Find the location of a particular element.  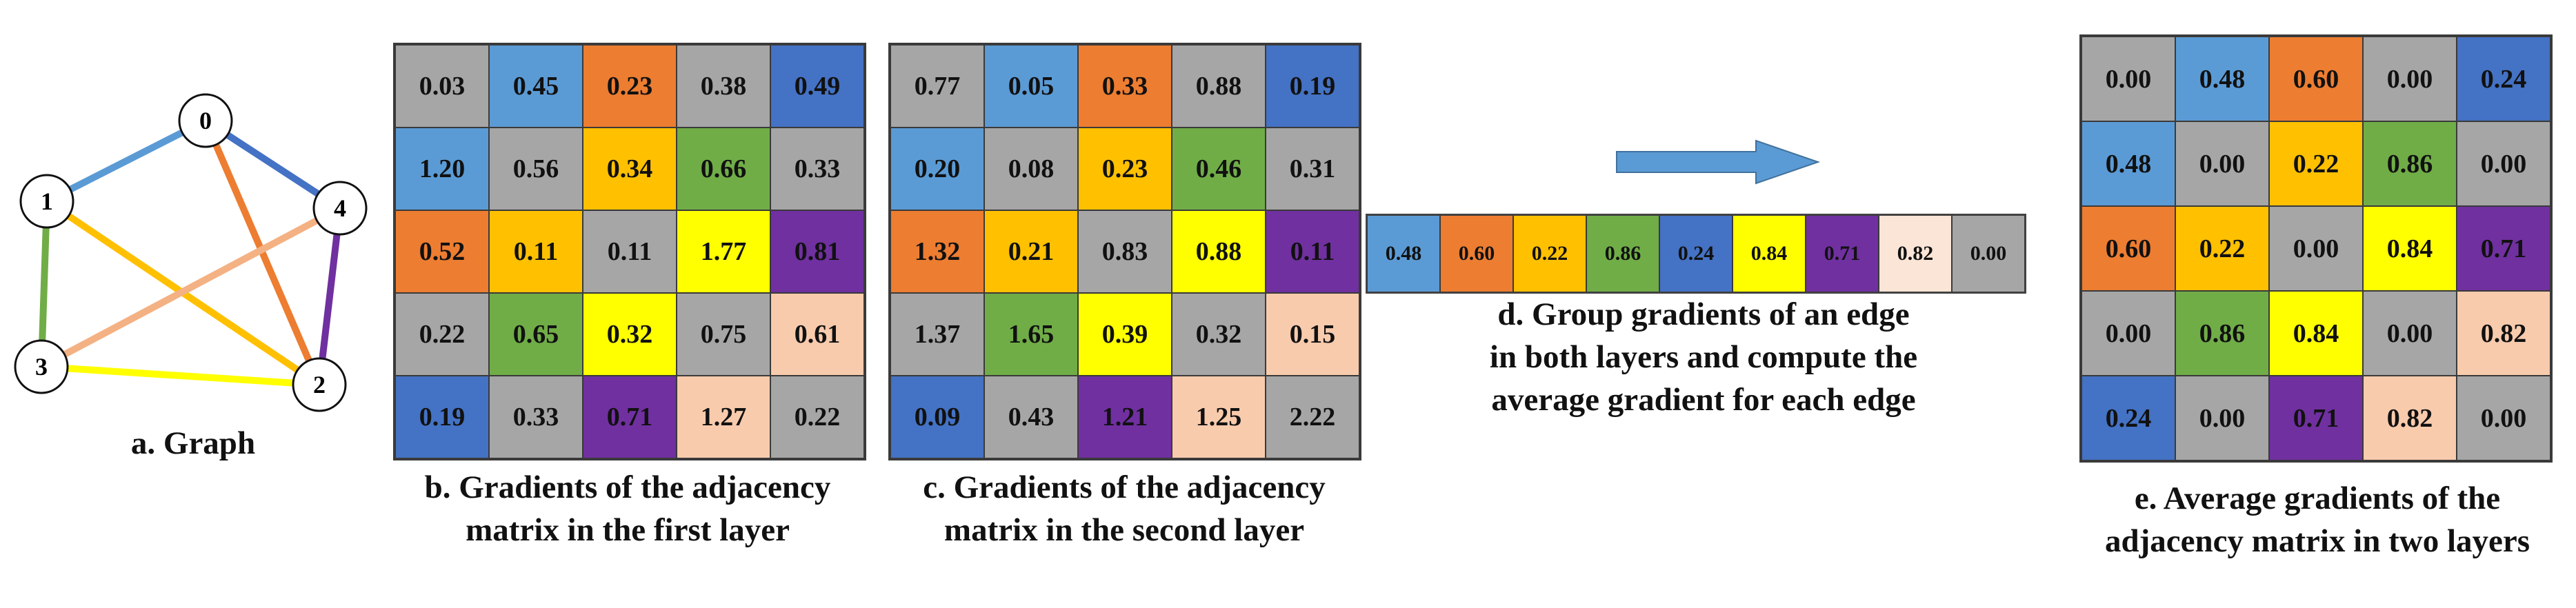

matrix-cell: 1.65 is located at coordinates (1031, 334).